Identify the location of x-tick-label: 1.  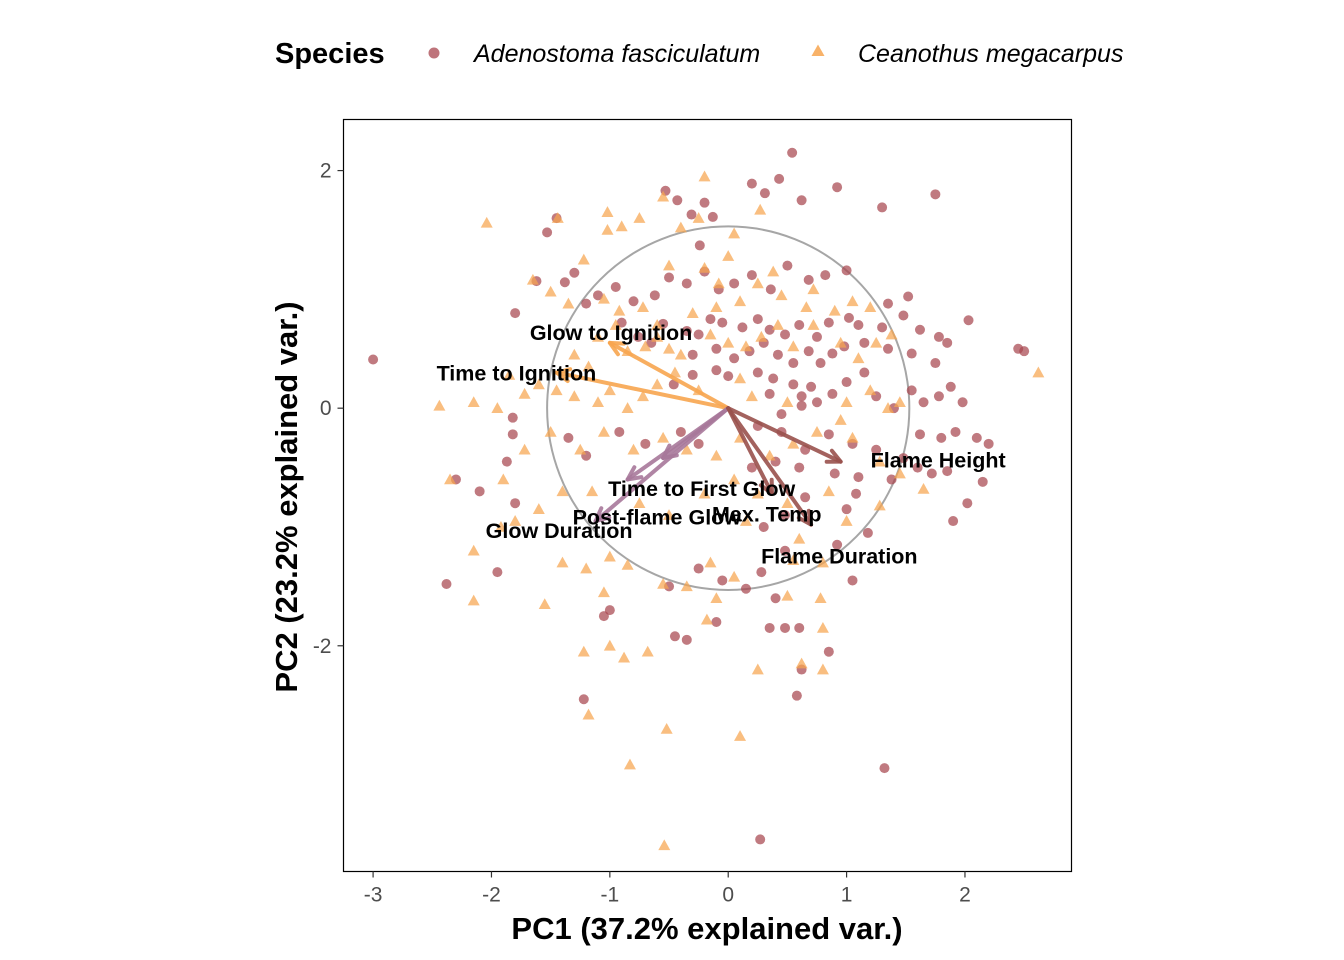
(847, 895).